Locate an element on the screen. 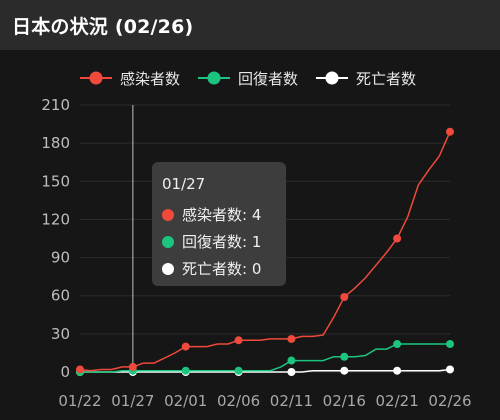 Image resolution: width=500 pixels, height=420 pixels. x-tick-label: 02/16 is located at coordinates (344, 401).